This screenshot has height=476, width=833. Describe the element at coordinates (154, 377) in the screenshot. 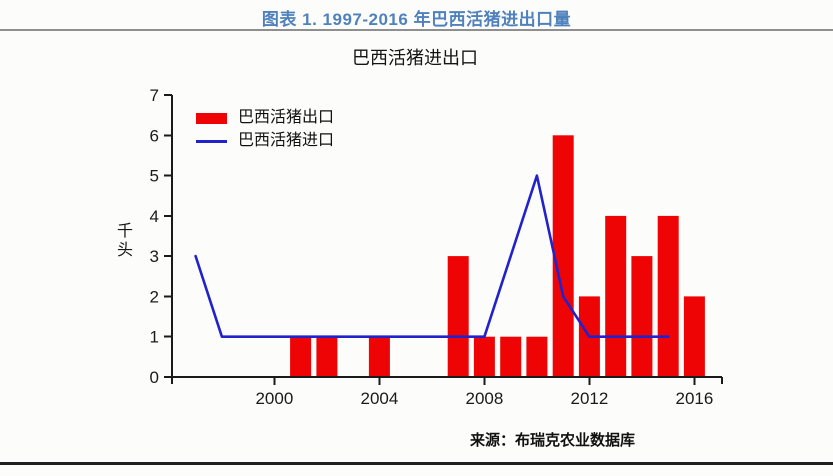

I see `y-tick-label: 0` at that location.